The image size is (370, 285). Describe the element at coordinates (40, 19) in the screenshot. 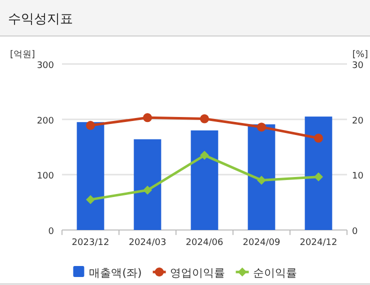

I see `chart-title: 수익성지표` at that location.